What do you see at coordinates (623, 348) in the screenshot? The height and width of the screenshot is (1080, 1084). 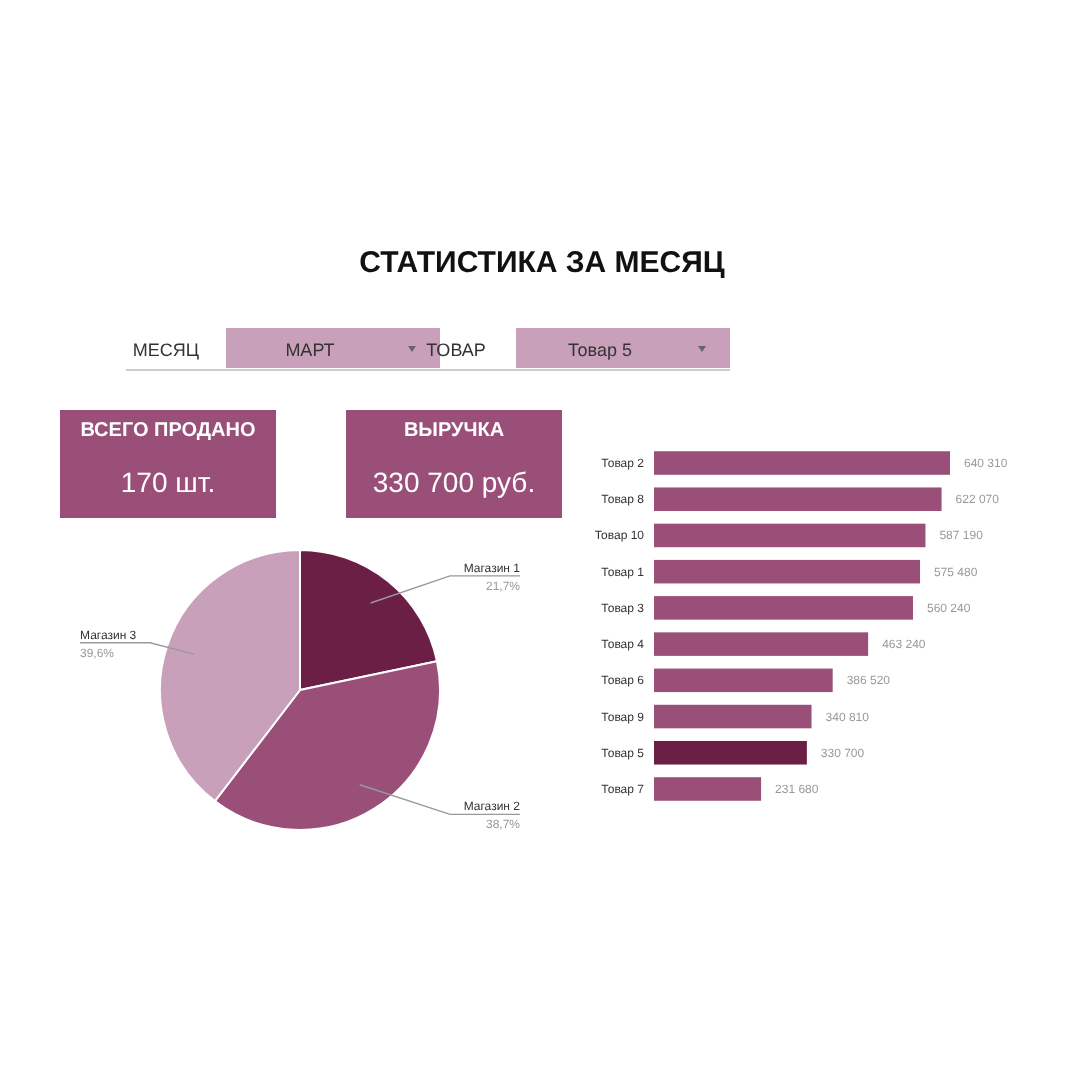 I see `dropdown: Товар 5` at bounding box center [623, 348].